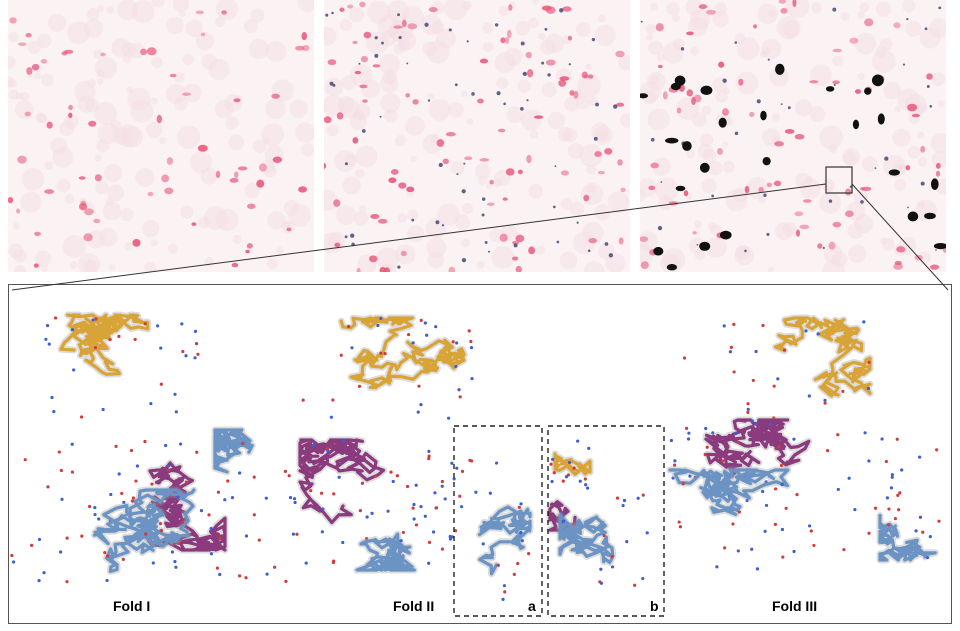  I want to click on fold-iii-label: Fold III, so click(795, 606).